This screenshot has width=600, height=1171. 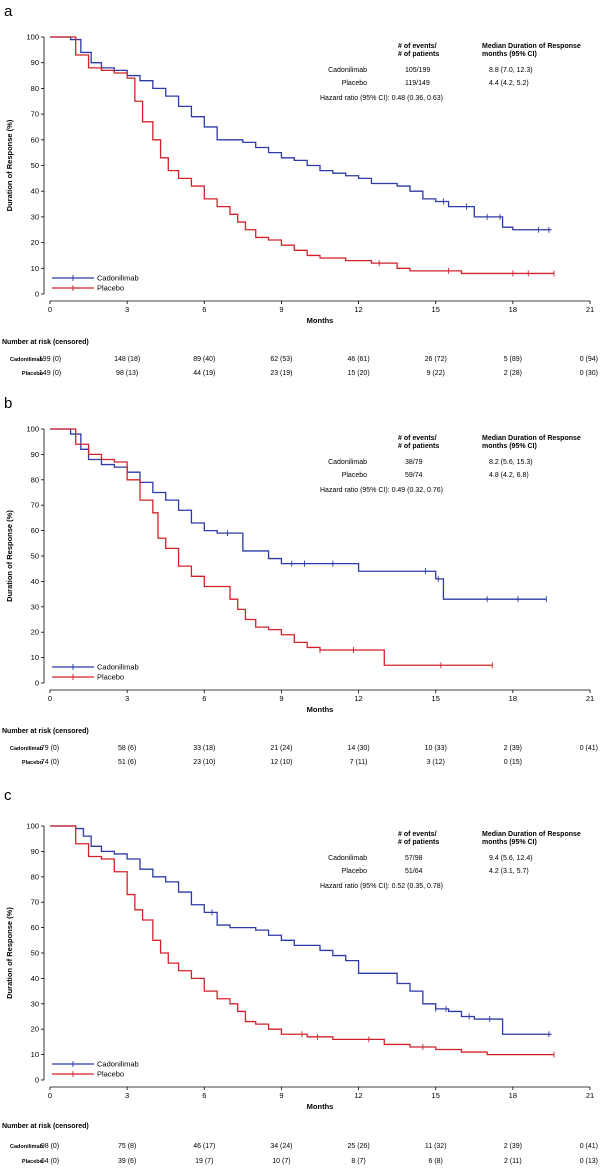 What do you see at coordinates (513, 1161) in the screenshot?
I see `risk-value: 2 (11)` at bounding box center [513, 1161].